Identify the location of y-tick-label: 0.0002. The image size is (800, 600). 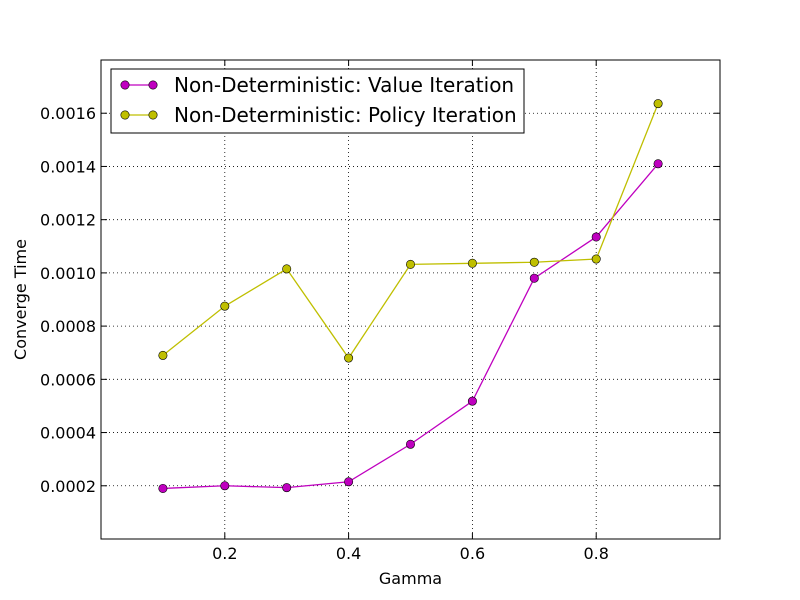
(68, 486).